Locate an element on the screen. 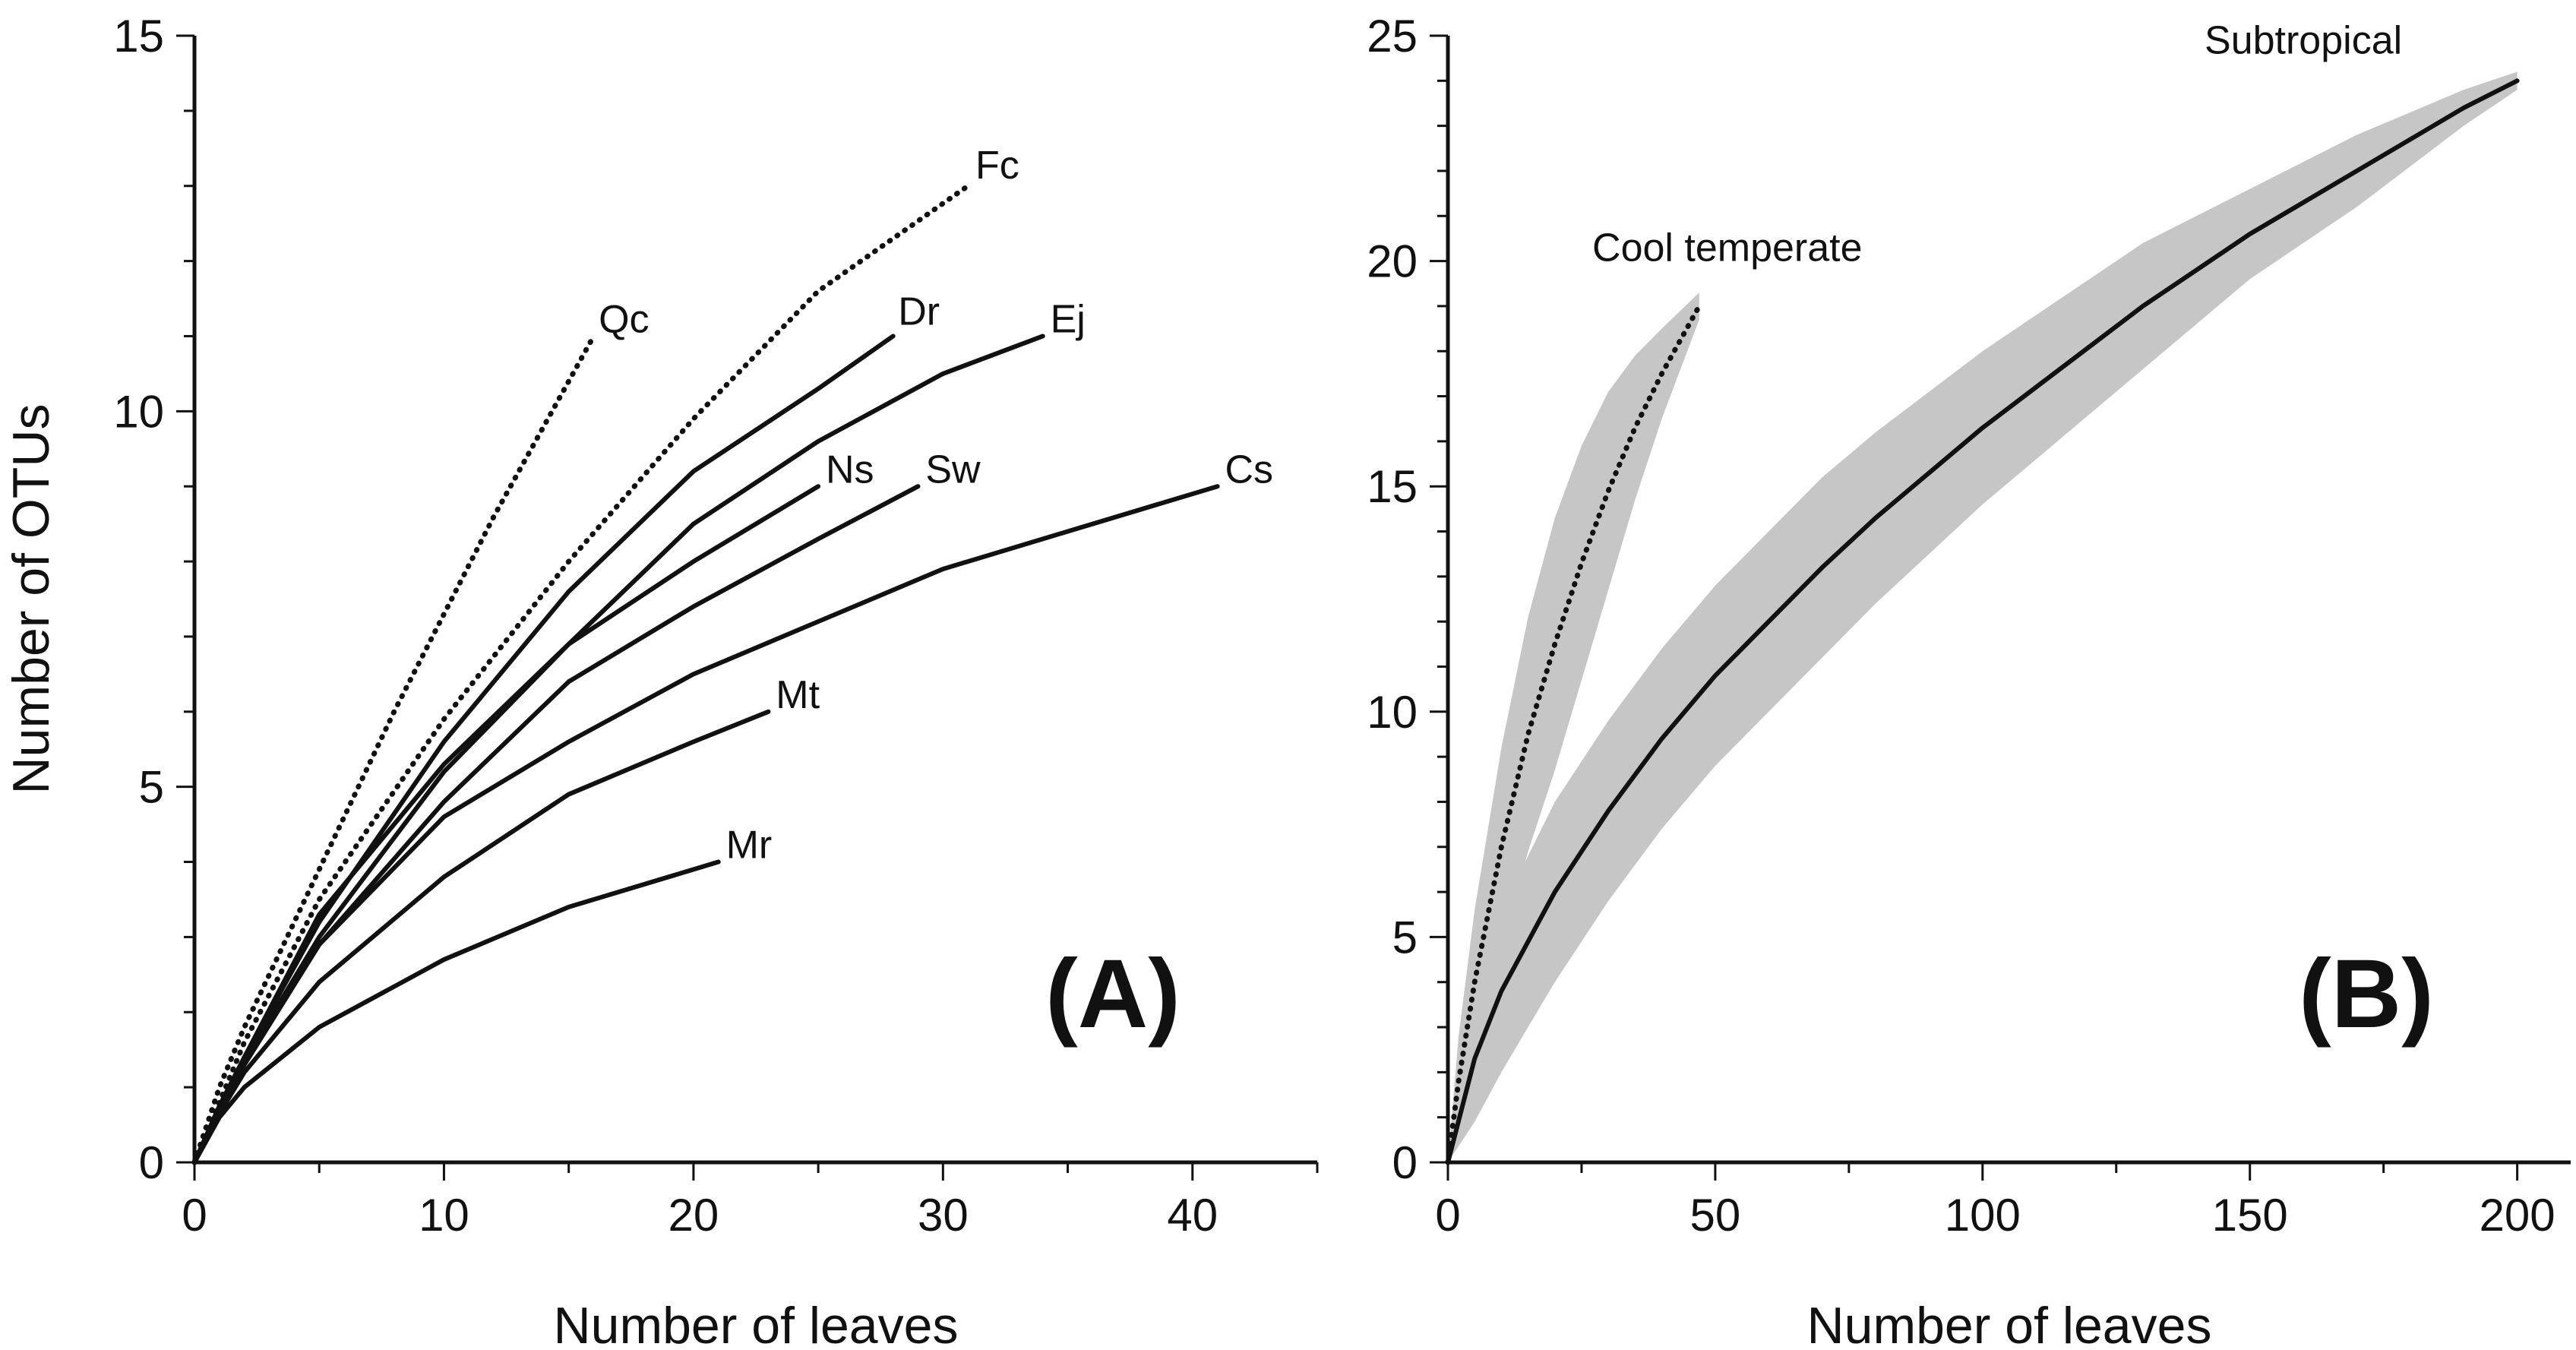 This screenshot has width=2576, height=1350. series-line-qc is located at coordinates (394, 749).